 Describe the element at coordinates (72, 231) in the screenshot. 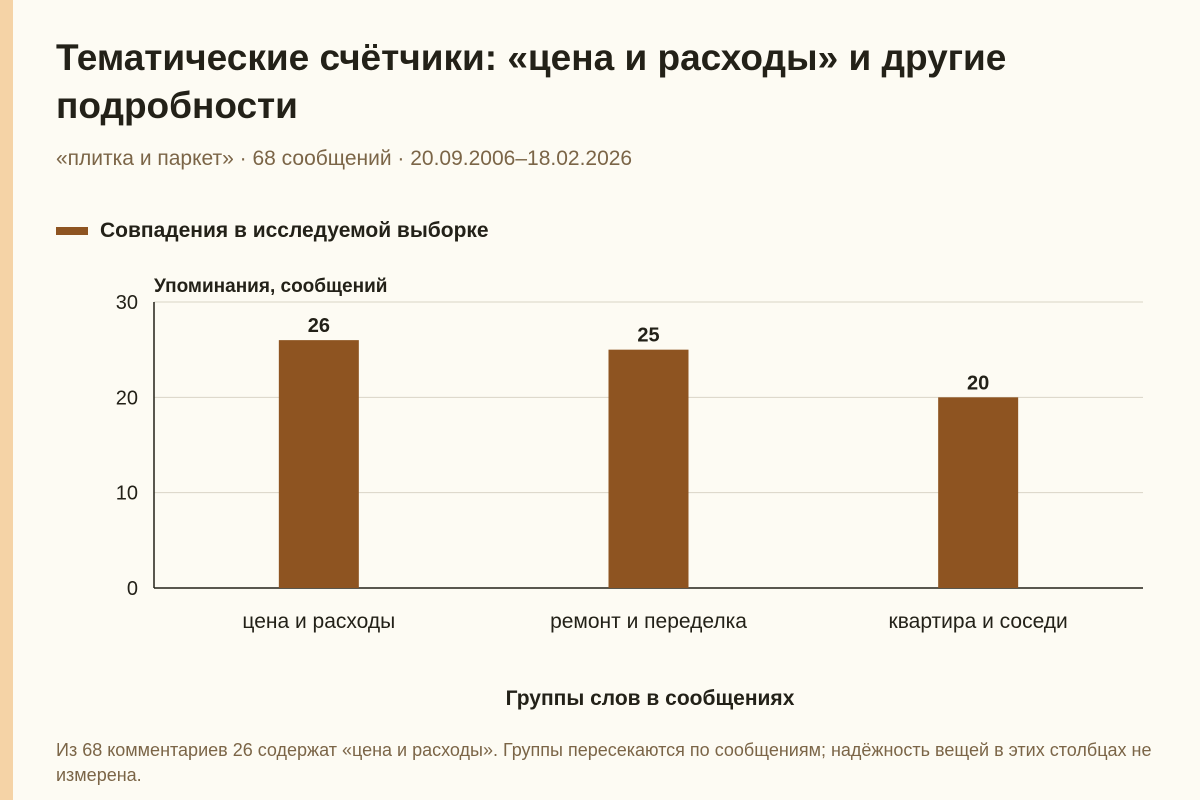

I see `legend-swatch` at that location.